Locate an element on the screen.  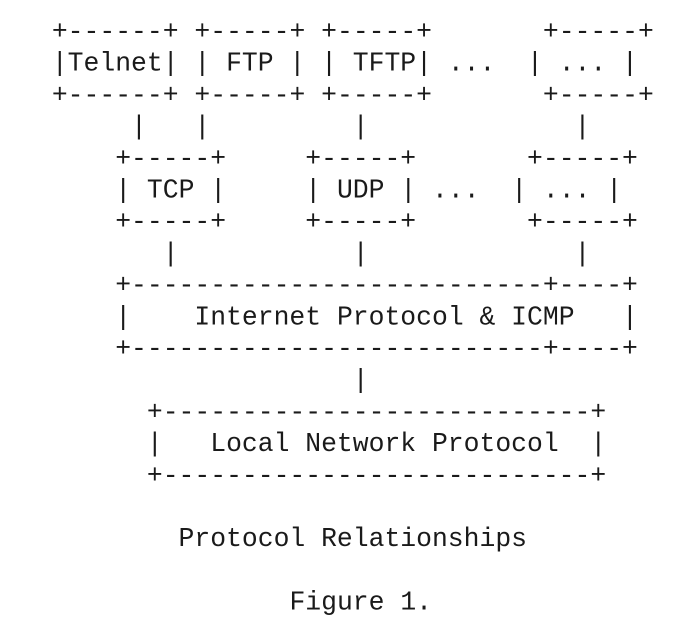
diagram-line: Protocol Relationships is located at coordinates (281, 539).